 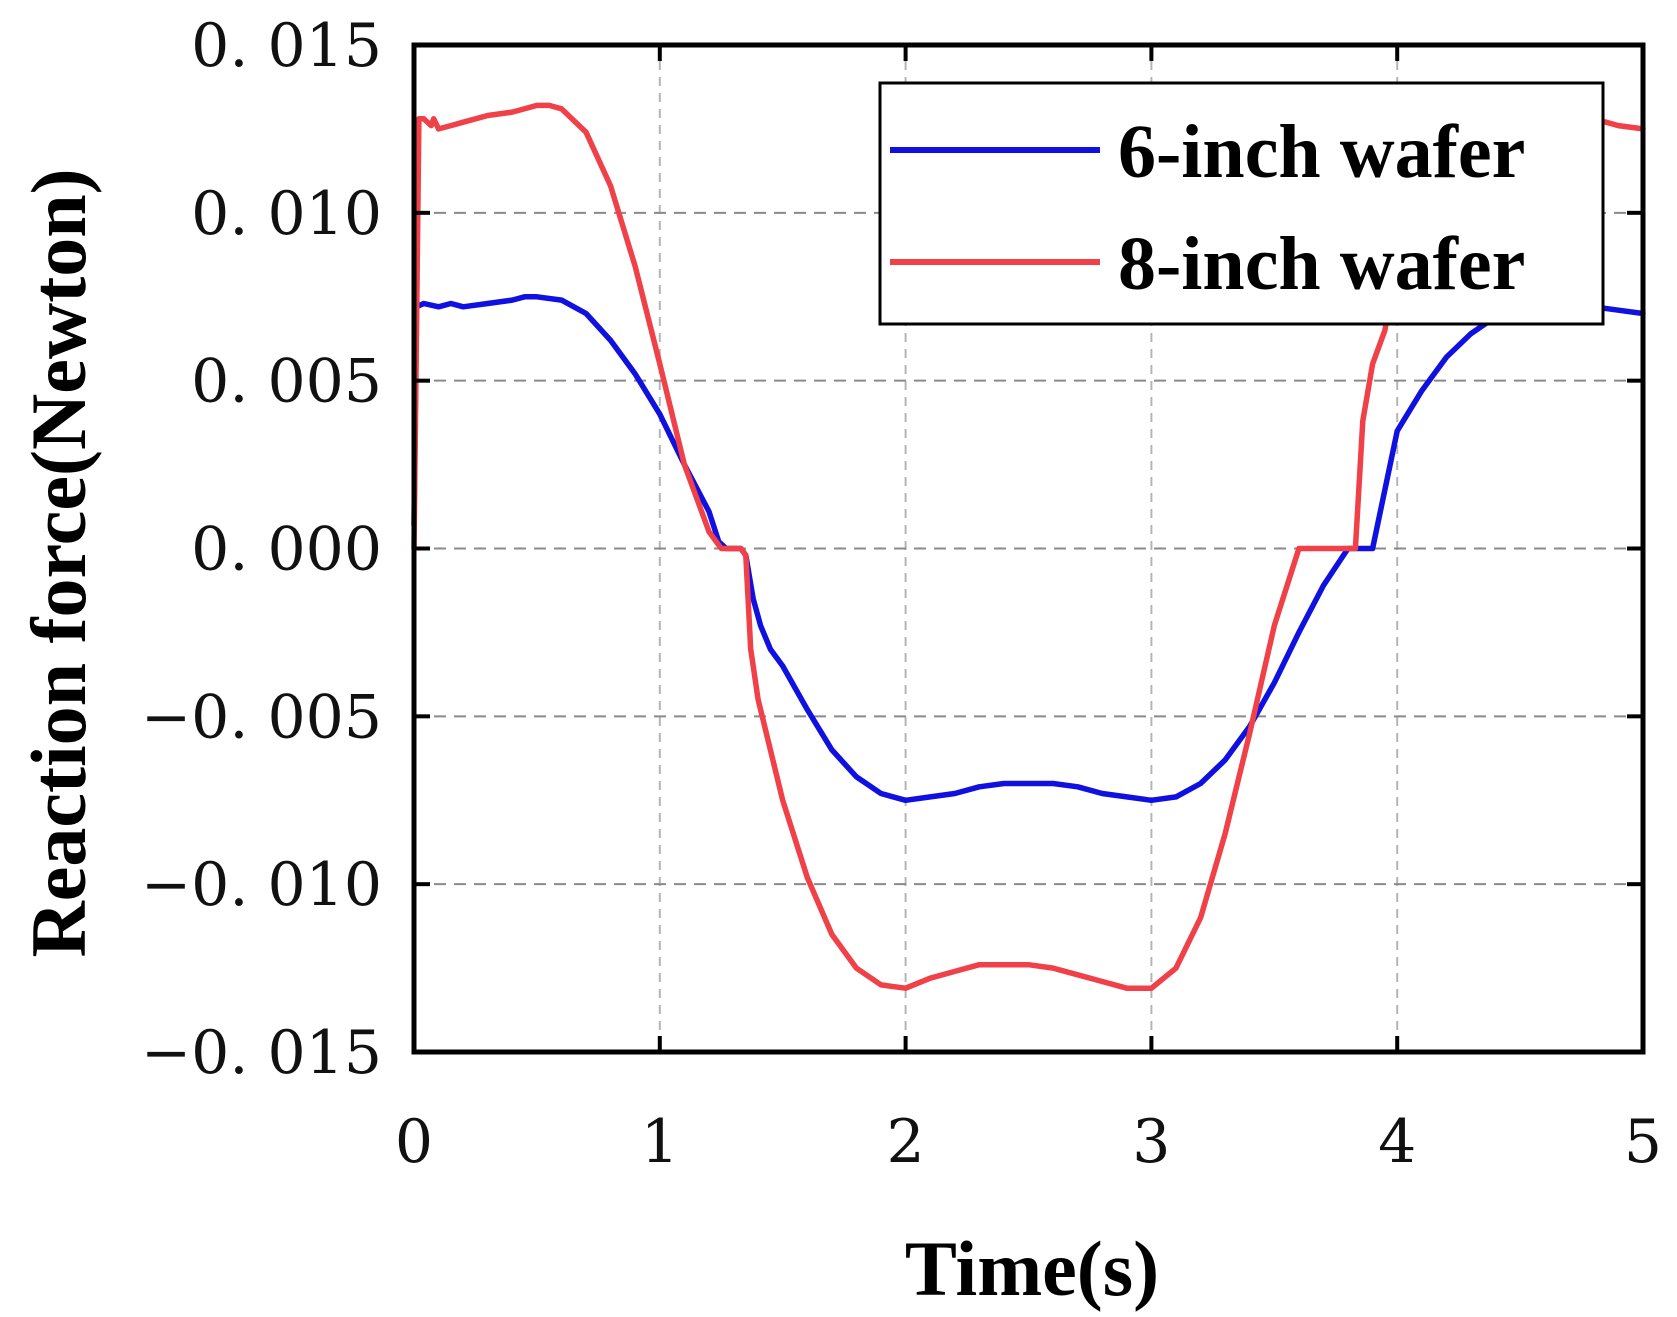 What do you see at coordinates (286, 550) in the screenshot?
I see `y-tick-label: 0. 000` at bounding box center [286, 550].